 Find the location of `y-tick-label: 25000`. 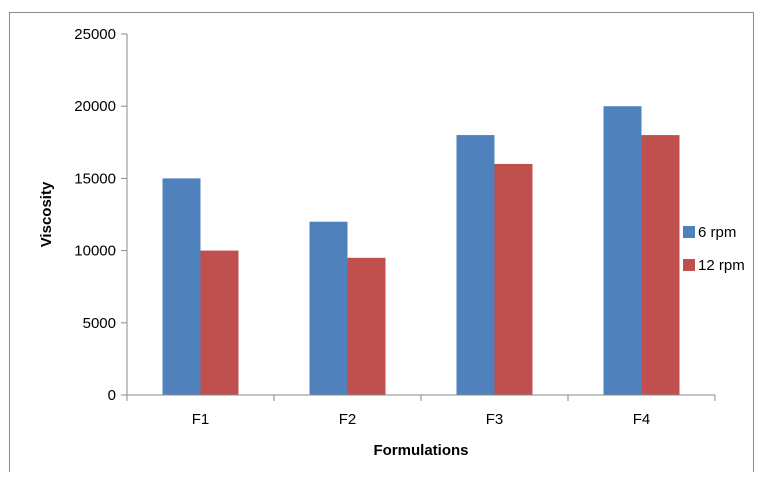

y-tick-label: 25000 is located at coordinates (95, 34).